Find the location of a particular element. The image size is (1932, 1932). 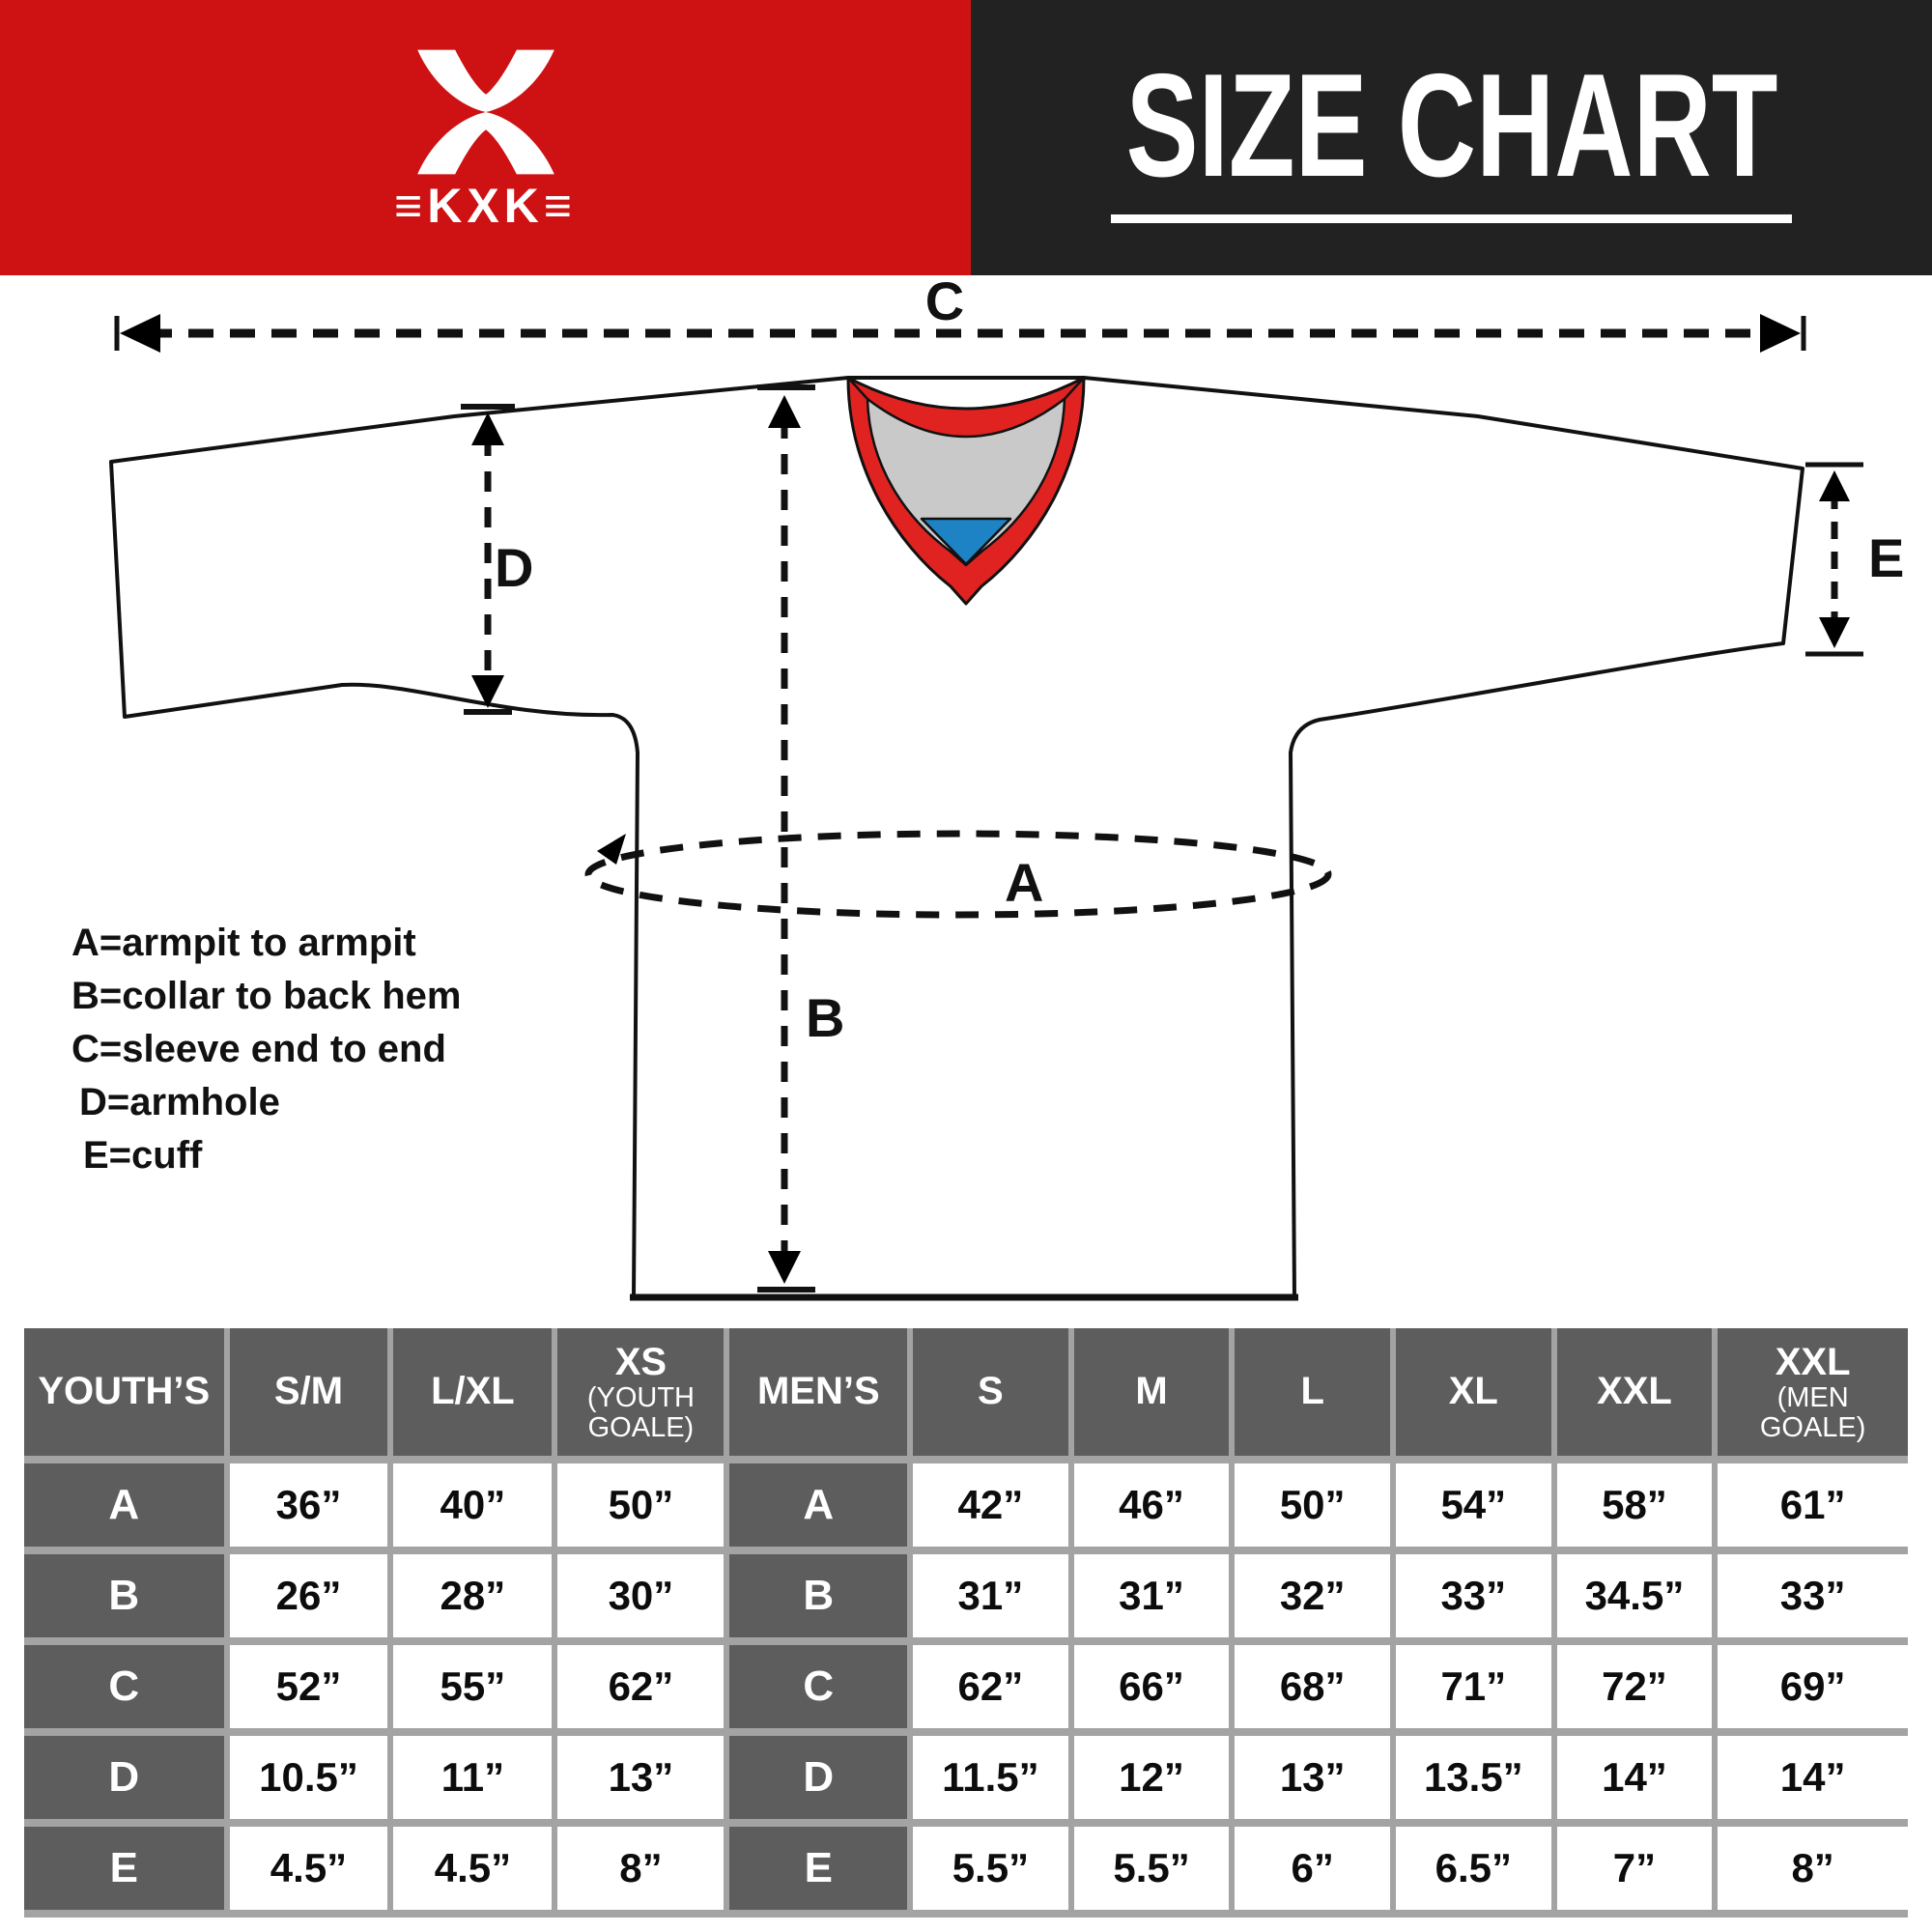

collar-seam-right is located at coordinates (1074, 388).